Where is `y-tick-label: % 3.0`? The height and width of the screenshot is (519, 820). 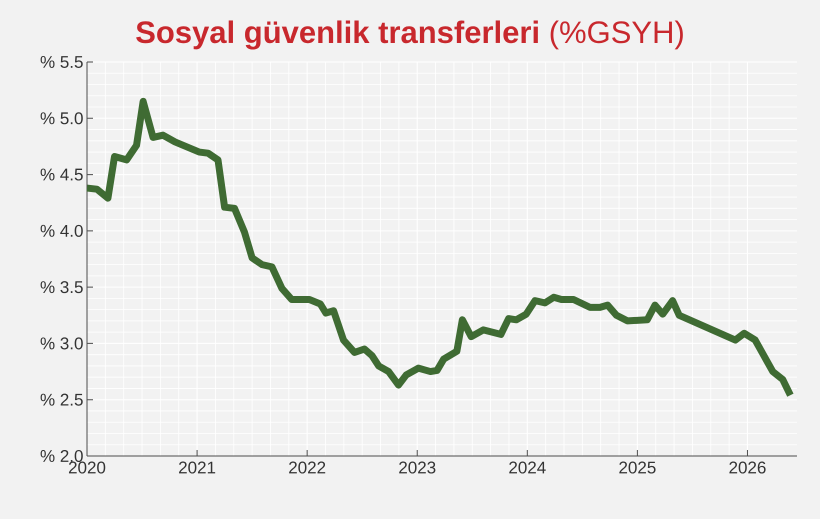
y-tick-label: % 3.0 is located at coordinates (61, 343).